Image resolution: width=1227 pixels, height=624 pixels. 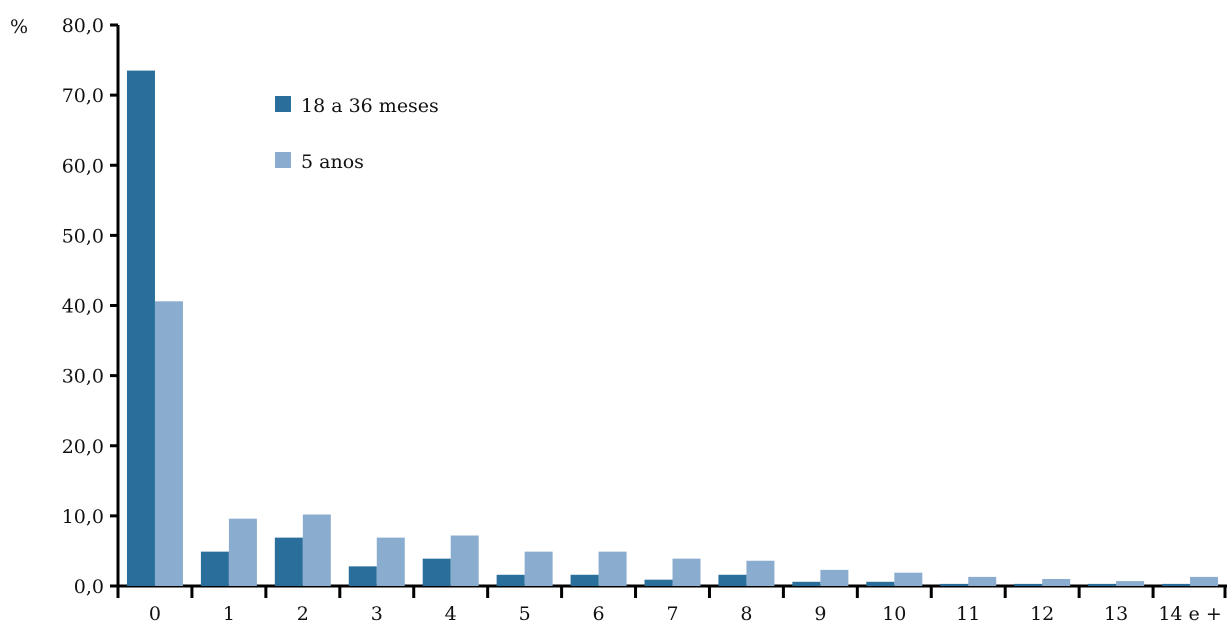 What do you see at coordinates (451, 613) in the screenshot?
I see `x-tick-label: 4` at bounding box center [451, 613].